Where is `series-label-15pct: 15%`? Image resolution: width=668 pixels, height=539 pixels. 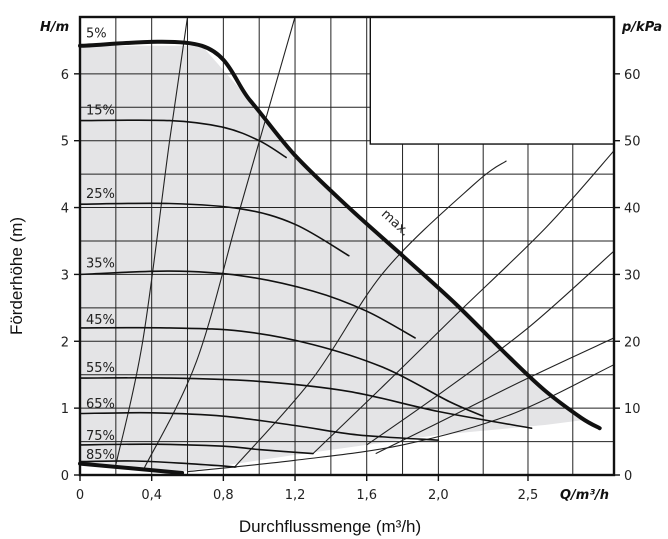 series-label-15pct: 15% is located at coordinates (100, 111).